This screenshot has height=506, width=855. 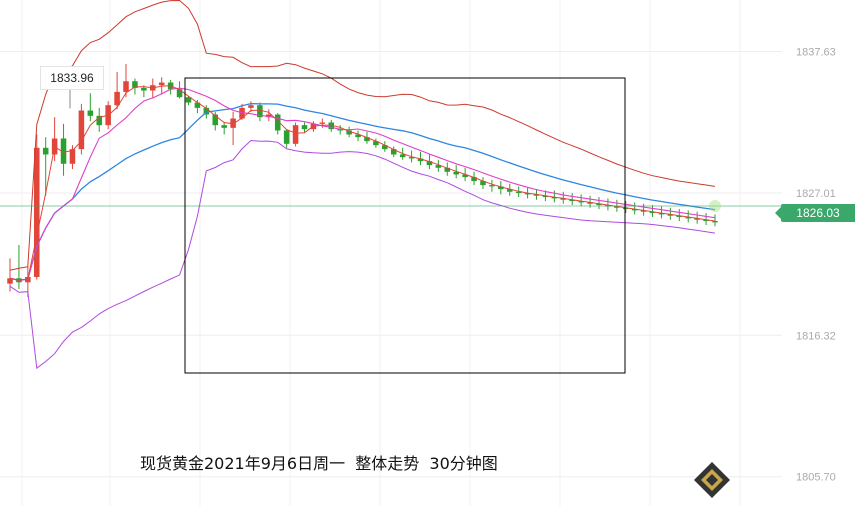 What do you see at coordinates (72, 78) in the screenshot?
I see `high-marker-label: 1833.96` at bounding box center [72, 78].